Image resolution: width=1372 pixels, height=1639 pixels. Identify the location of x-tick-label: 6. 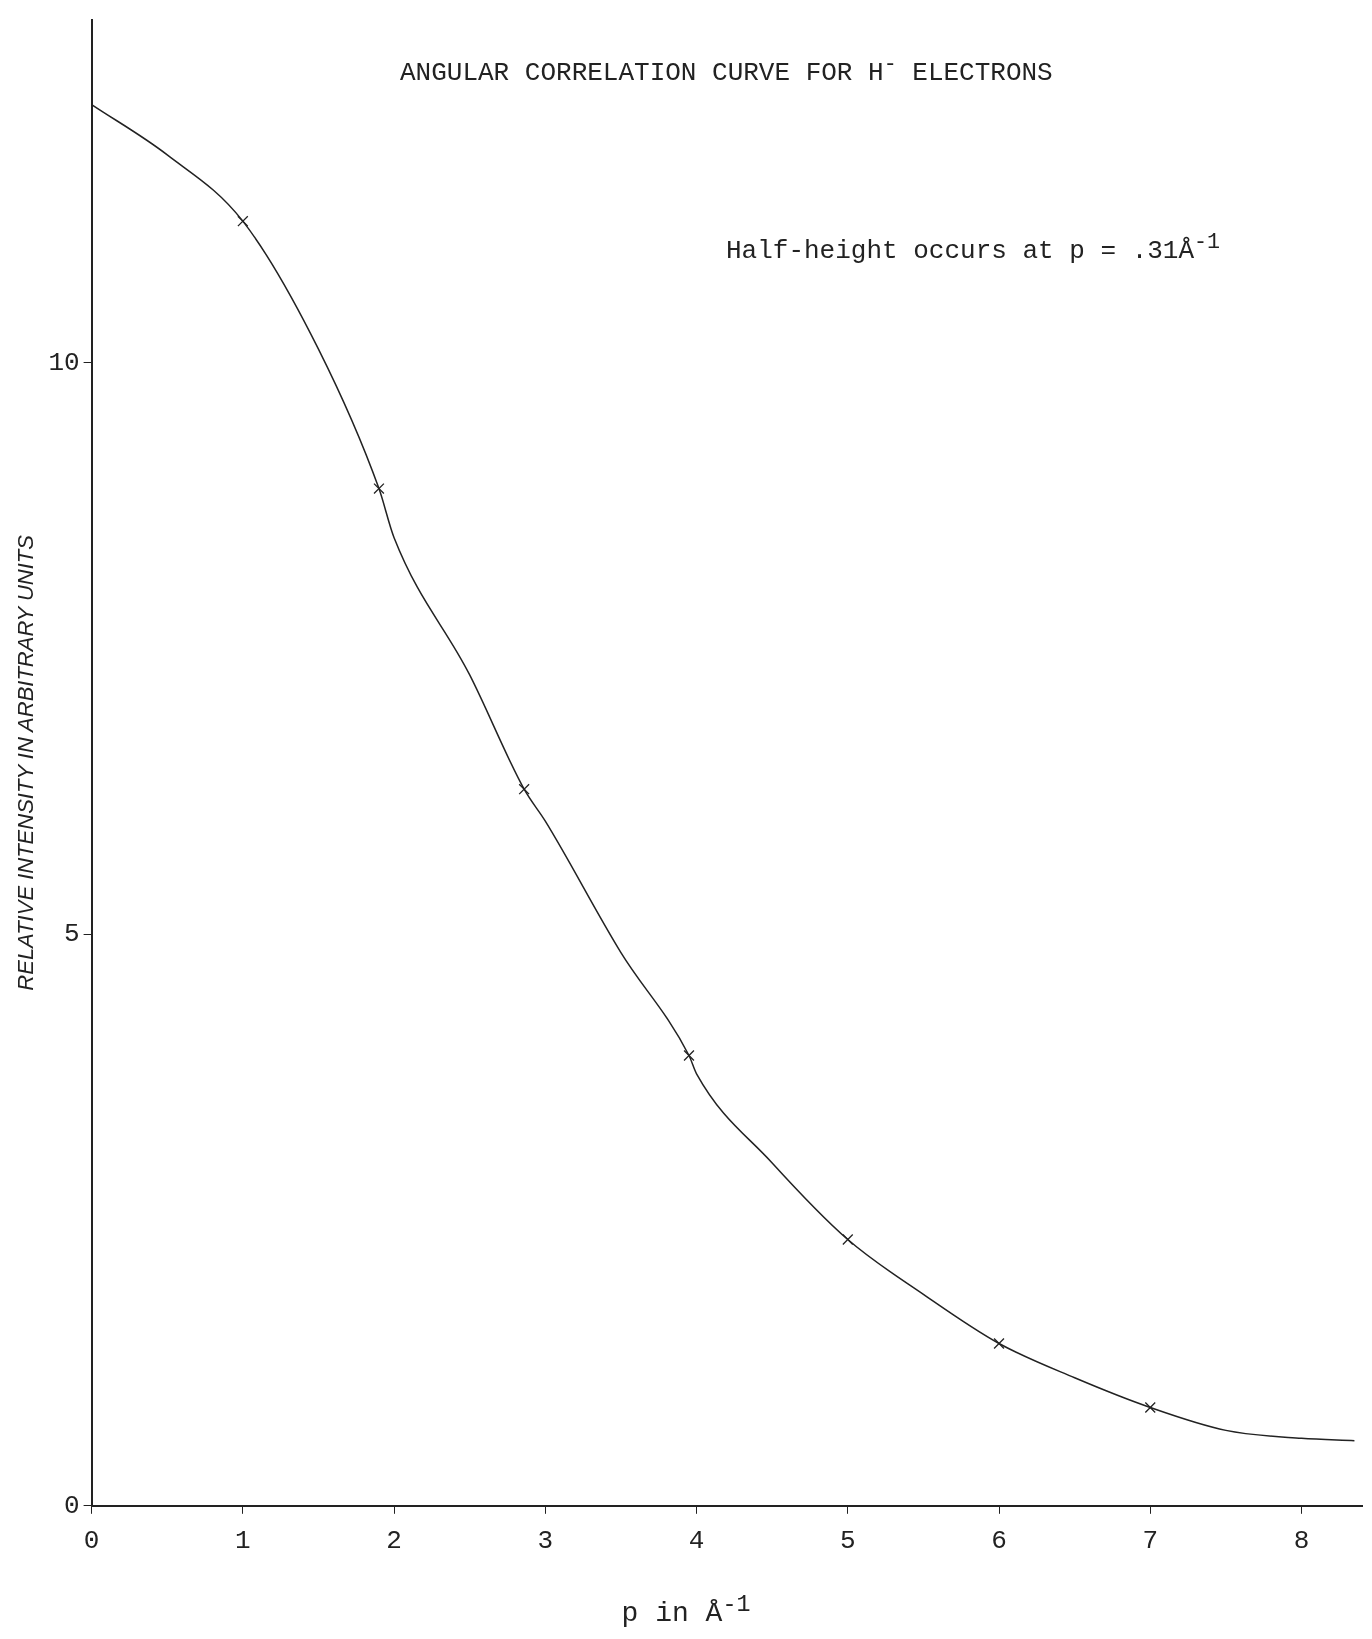
(999, 1541).